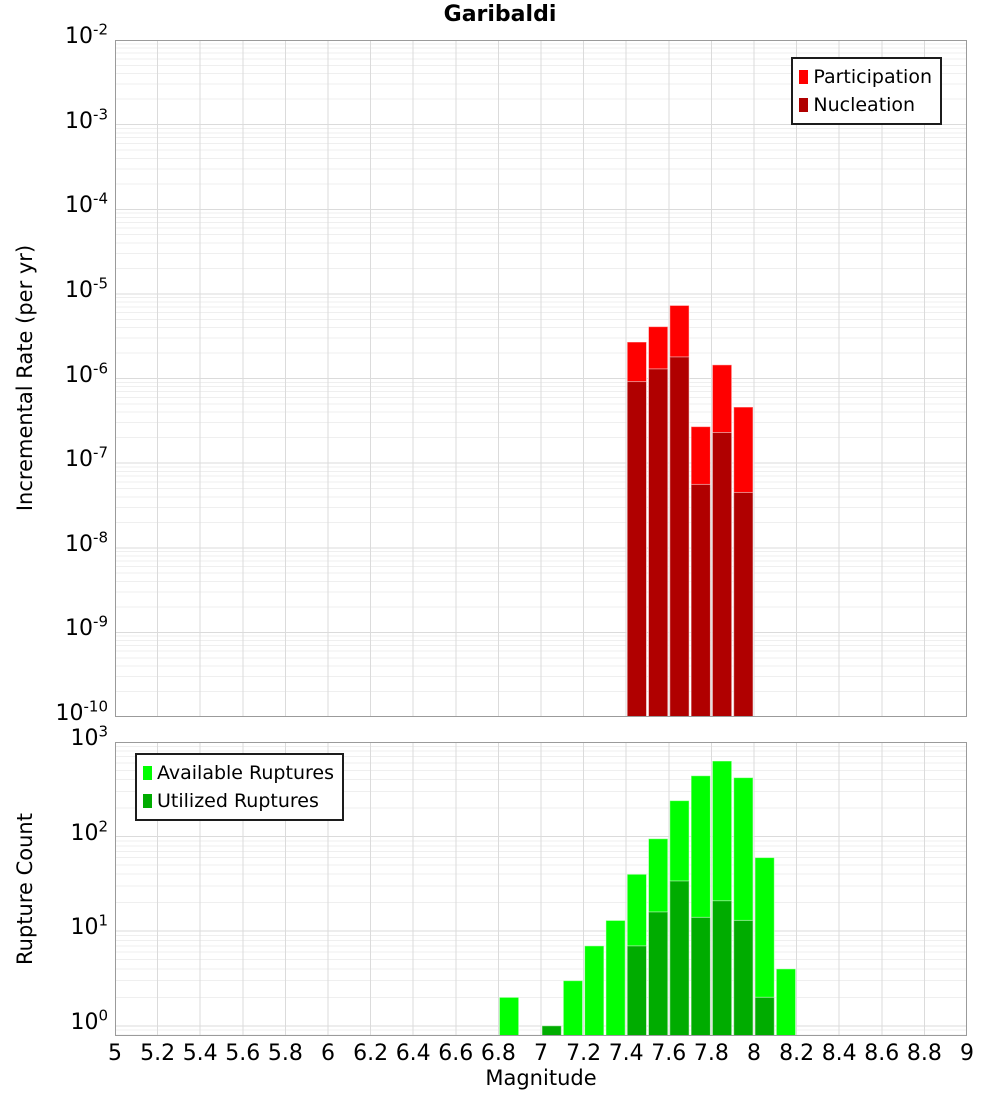 This screenshot has height=1100, width=1000. What do you see at coordinates (371, 1053) in the screenshot?
I see `x-tick-label: 6.2` at bounding box center [371, 1053].